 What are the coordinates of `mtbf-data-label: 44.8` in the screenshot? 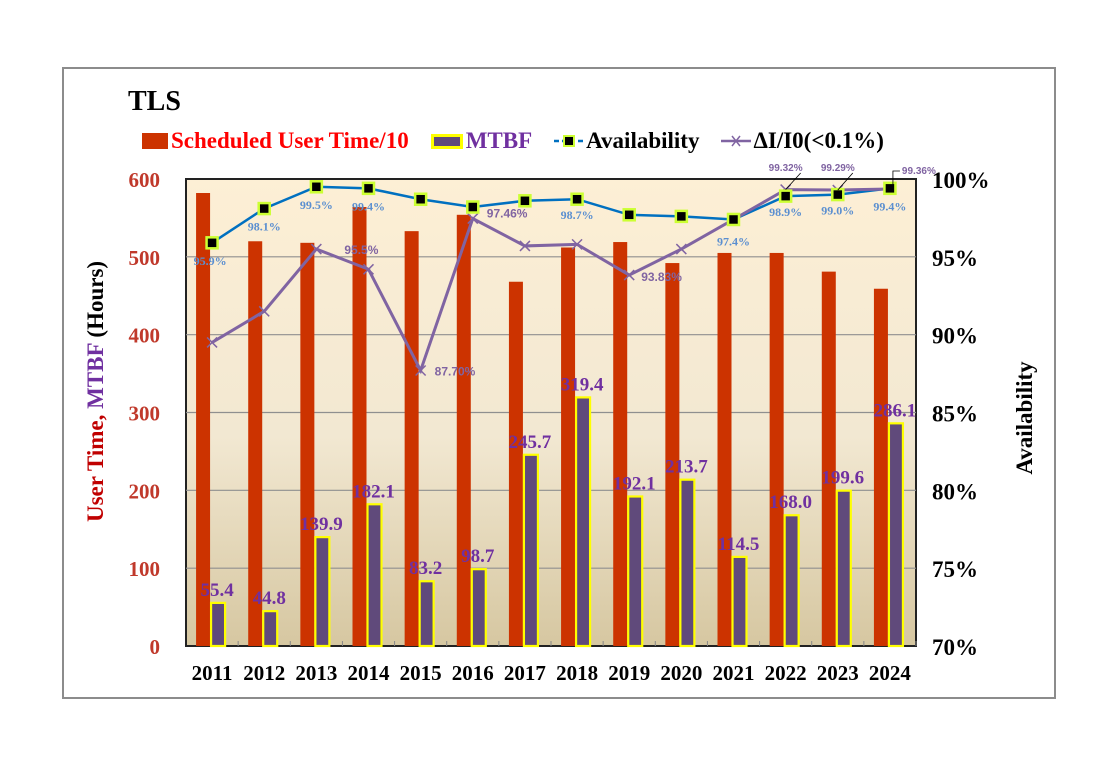 It's located at (269, 598).